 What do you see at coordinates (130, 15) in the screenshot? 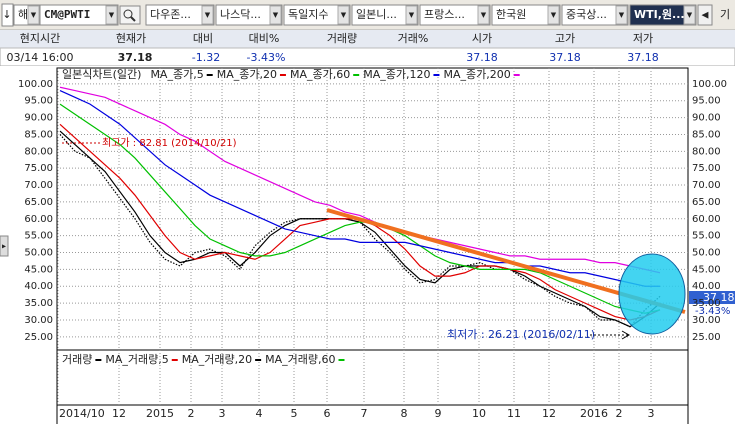
I see `search-button` at bounding box center [130, 15].